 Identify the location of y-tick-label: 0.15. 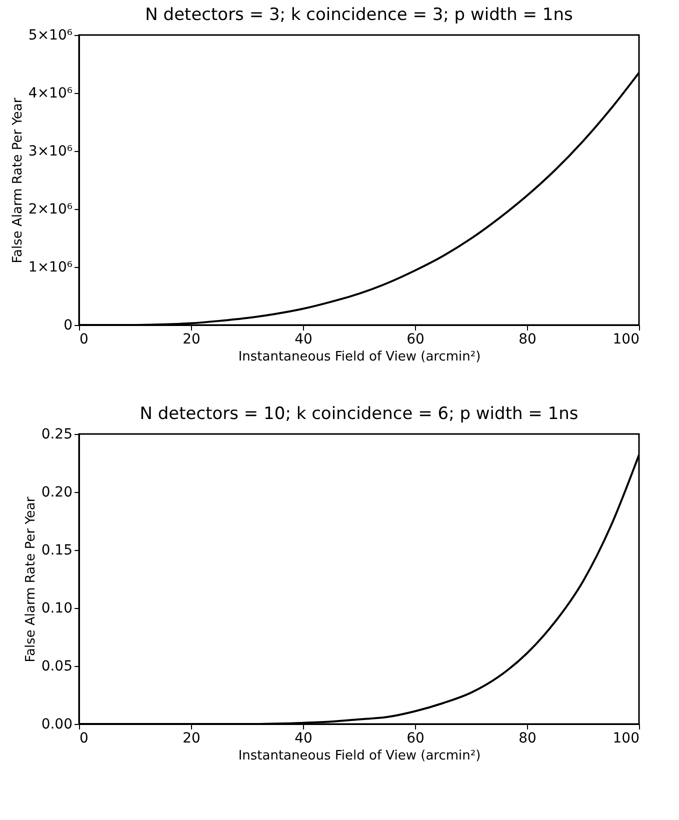
(56, 550).